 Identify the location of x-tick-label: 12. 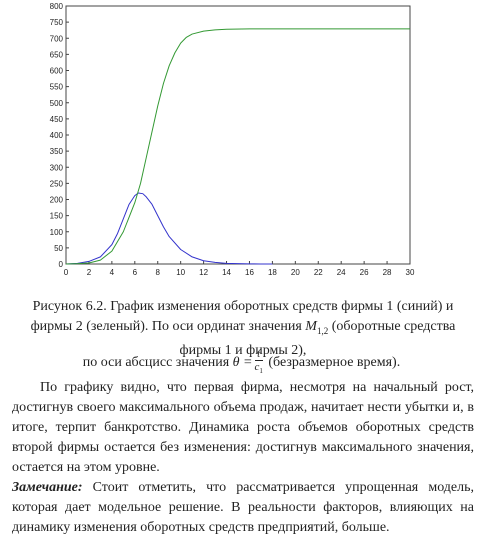
(203, 272).